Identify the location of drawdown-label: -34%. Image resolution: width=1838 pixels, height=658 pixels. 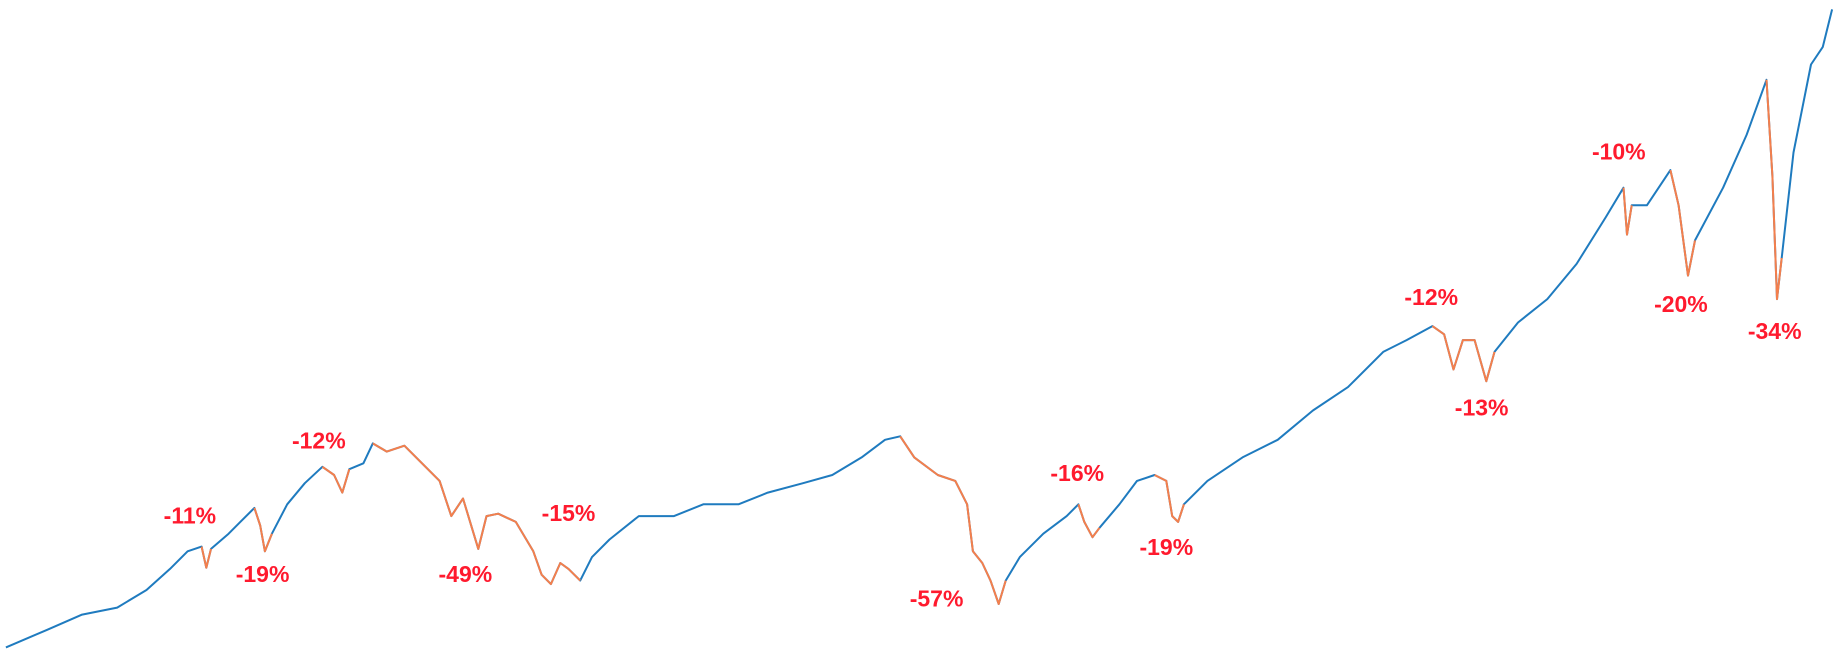
(1775, 331).